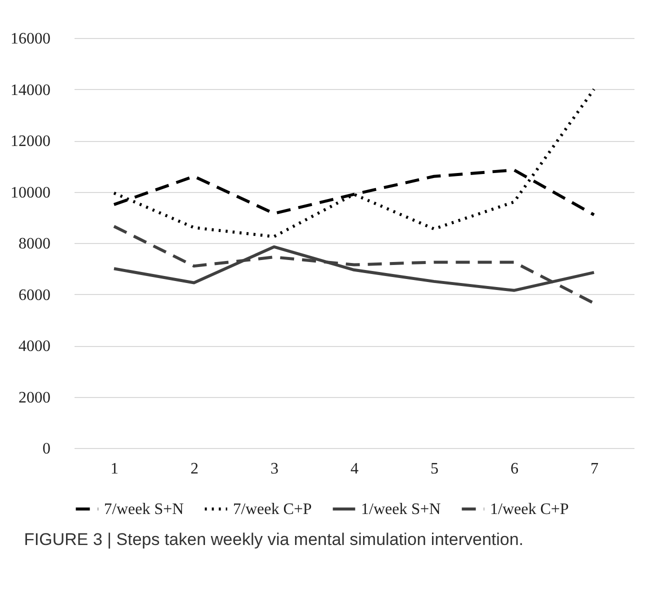 This screenshot has width=659, height=594. Describe the element at coordinates (354, 469) in the screenshot. I see `x-tick-label: 4` at that location.